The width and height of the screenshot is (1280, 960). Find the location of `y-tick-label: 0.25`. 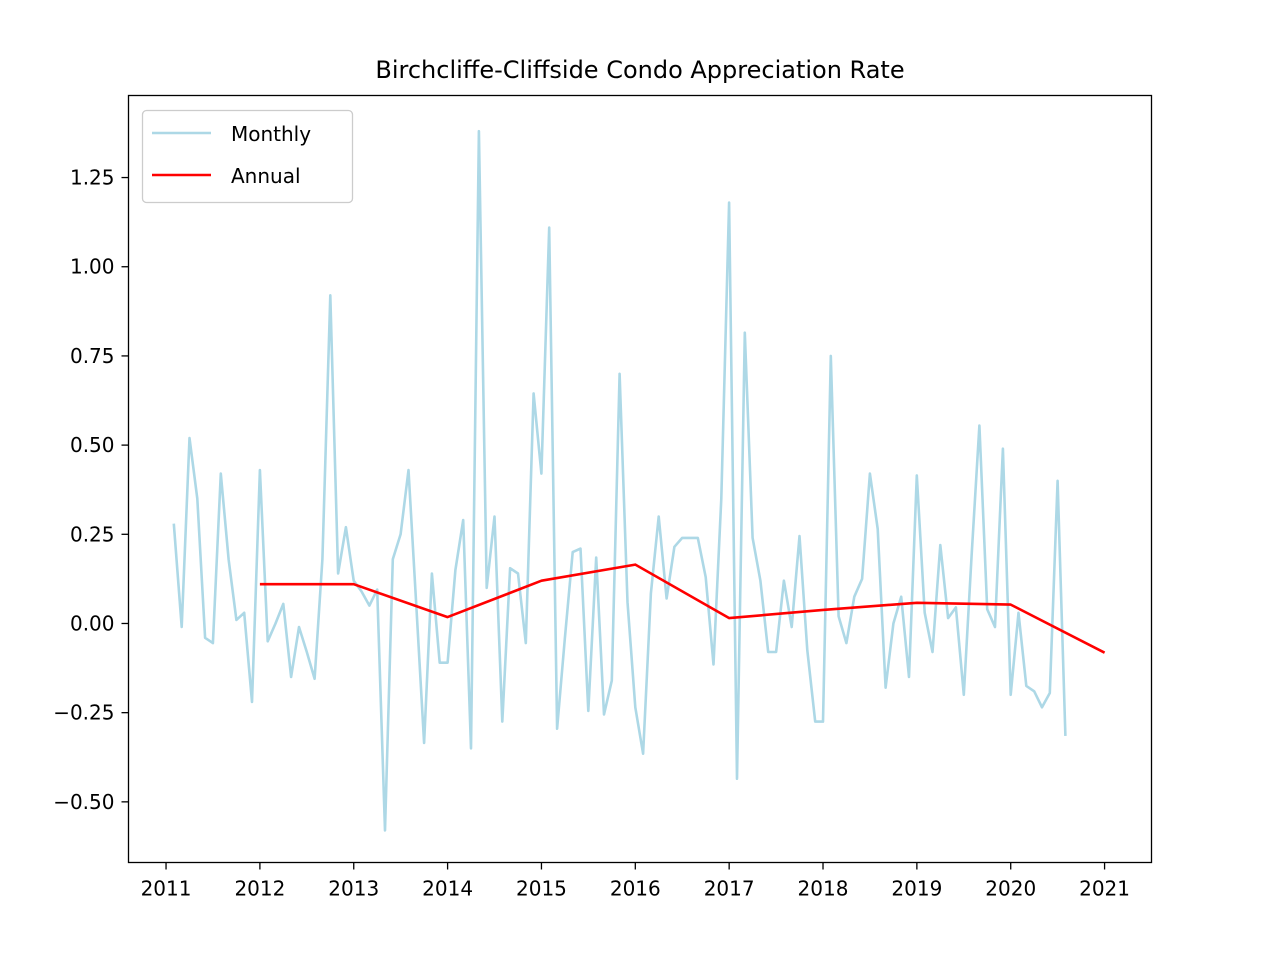

y-tick-label: 0.25 is located at coordinates (92, 534).